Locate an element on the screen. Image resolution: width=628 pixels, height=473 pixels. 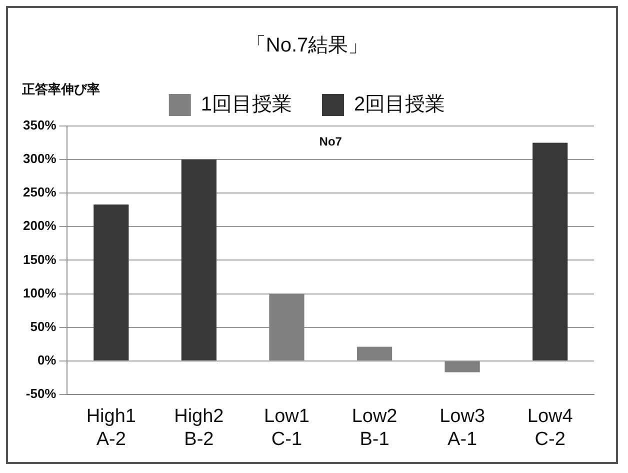
y-axis-title: 正答率伸び率 is located at coordinates (60, 89).